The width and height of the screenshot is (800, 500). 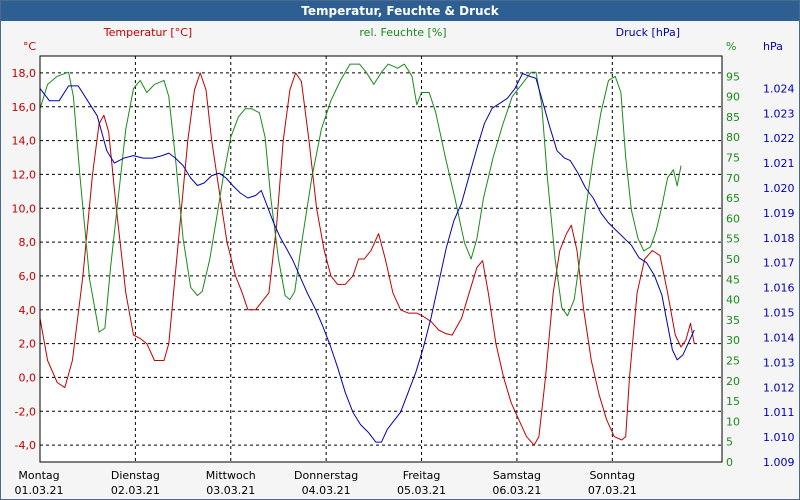 I want to click on y-tick-label-temperature: -2,0, so click(x=25, y=411).